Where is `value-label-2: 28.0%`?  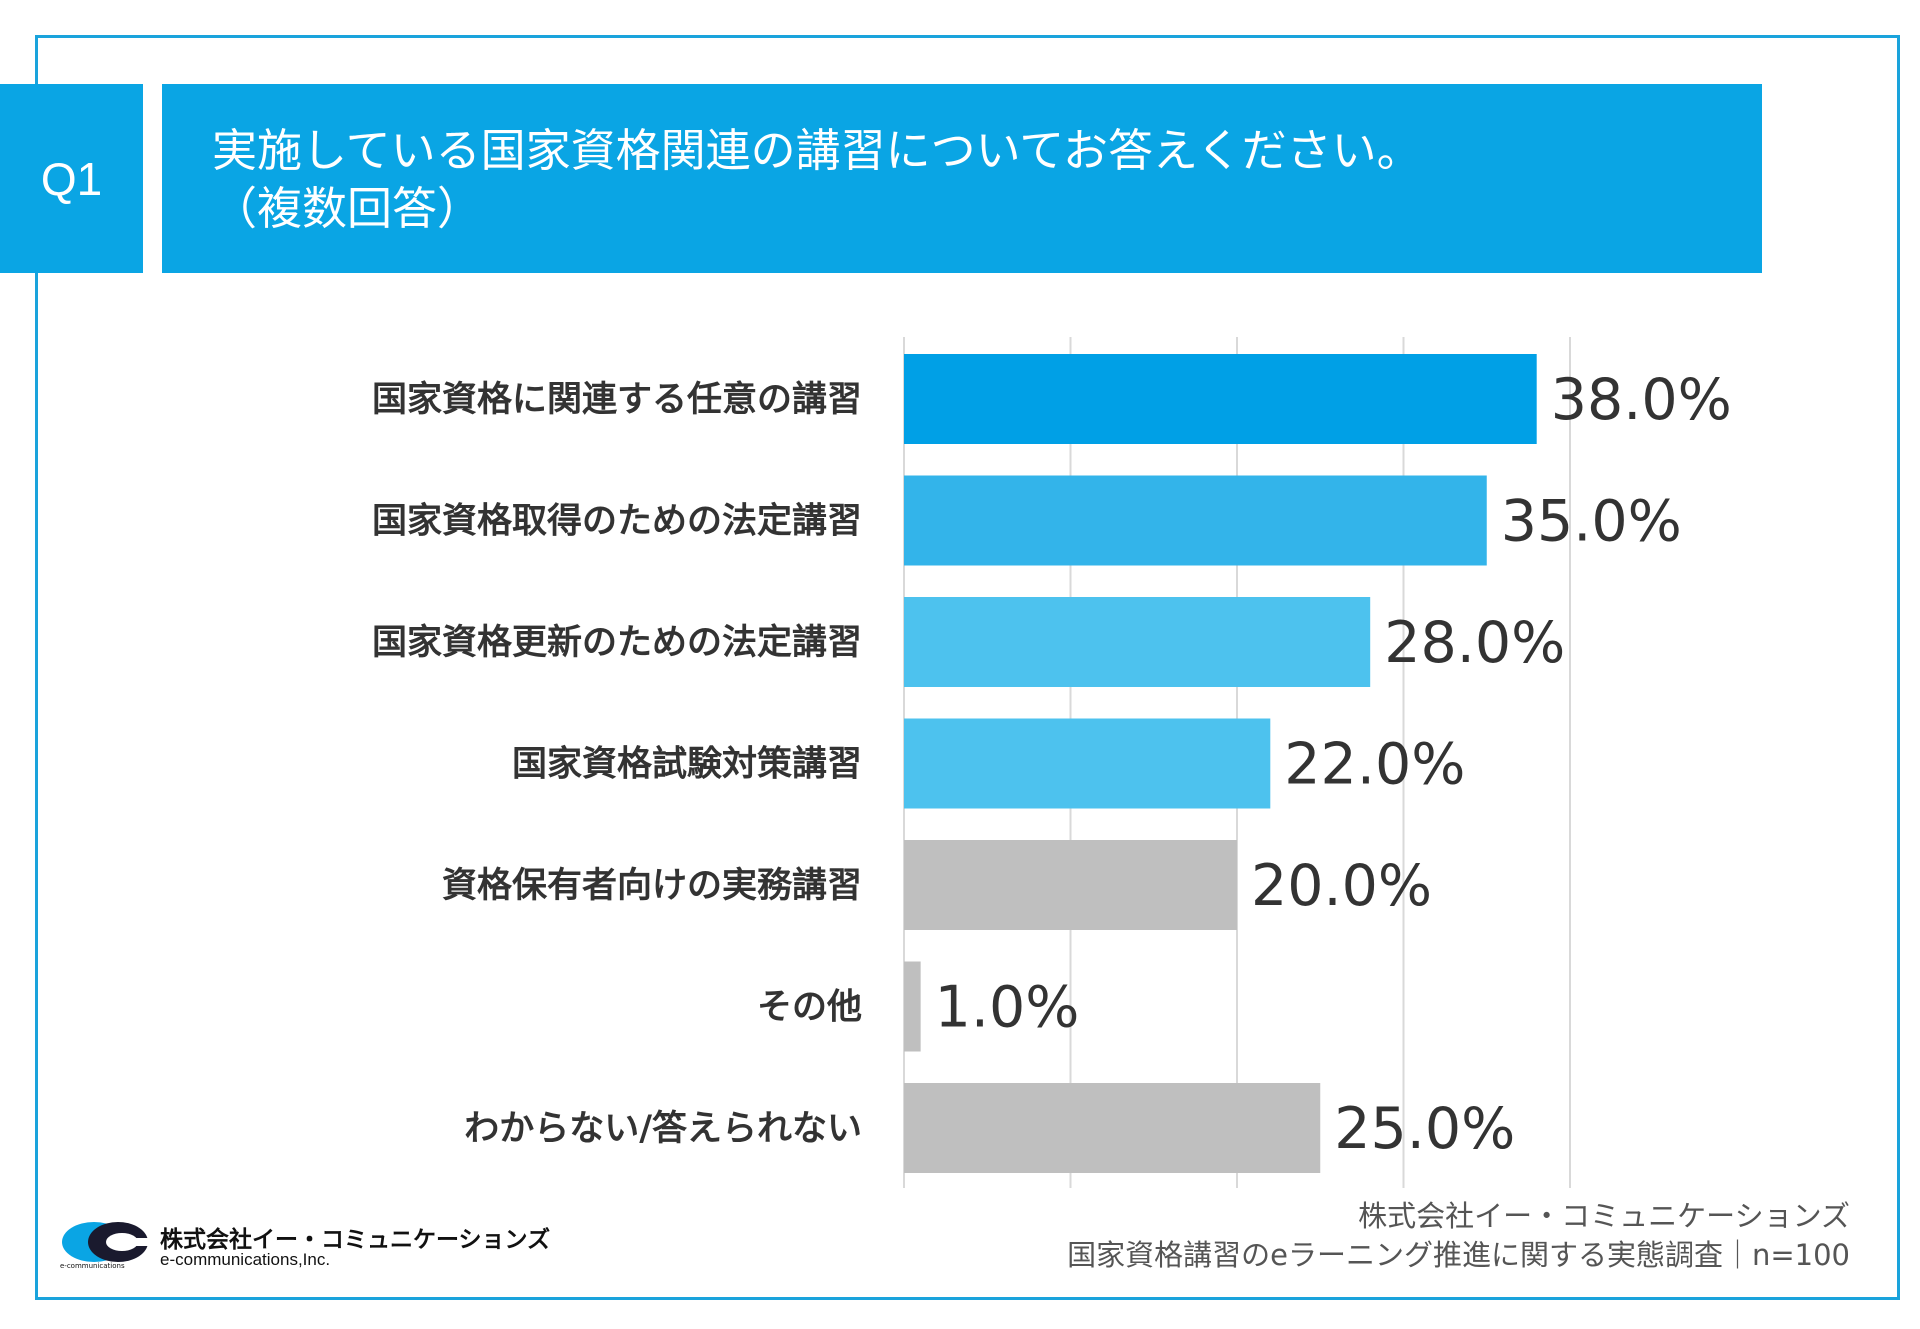
value-label-2: 28.0% is located at coordinates (1474, 643).